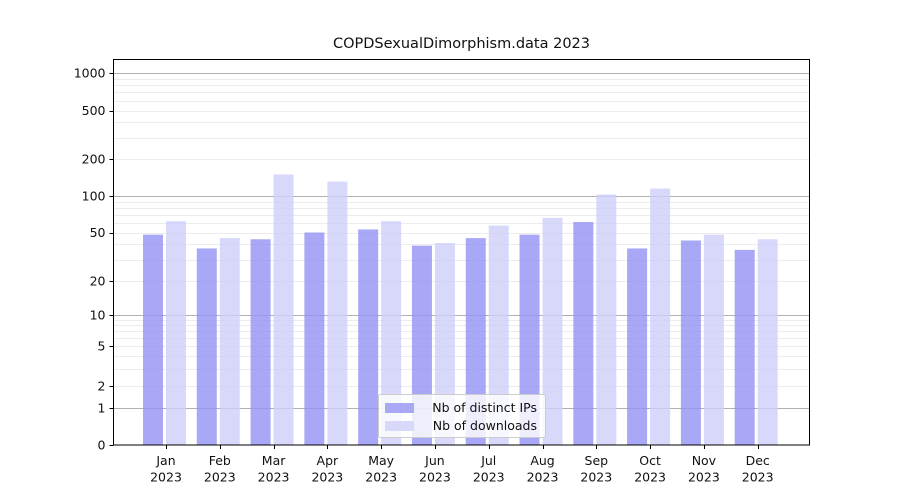 This screenshot has width=900, height=500. Describe the element at coordinates (94, 110) in the screenshot. I see `y-tick-label: 500` at that location.